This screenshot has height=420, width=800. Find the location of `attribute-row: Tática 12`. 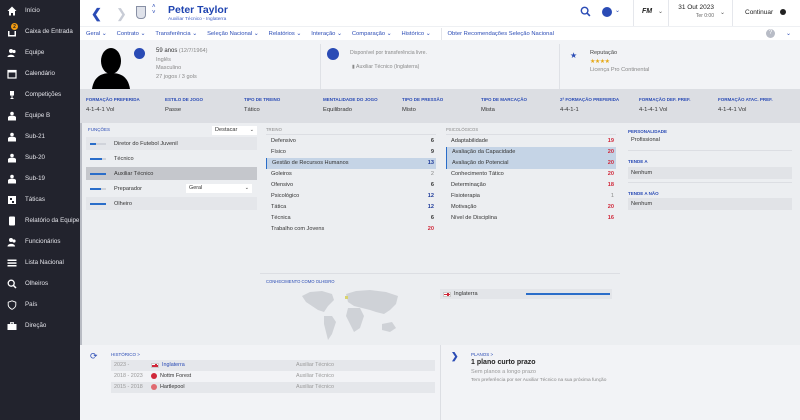

attribute-row: Tática 12 is located at coordinates (352, 207).